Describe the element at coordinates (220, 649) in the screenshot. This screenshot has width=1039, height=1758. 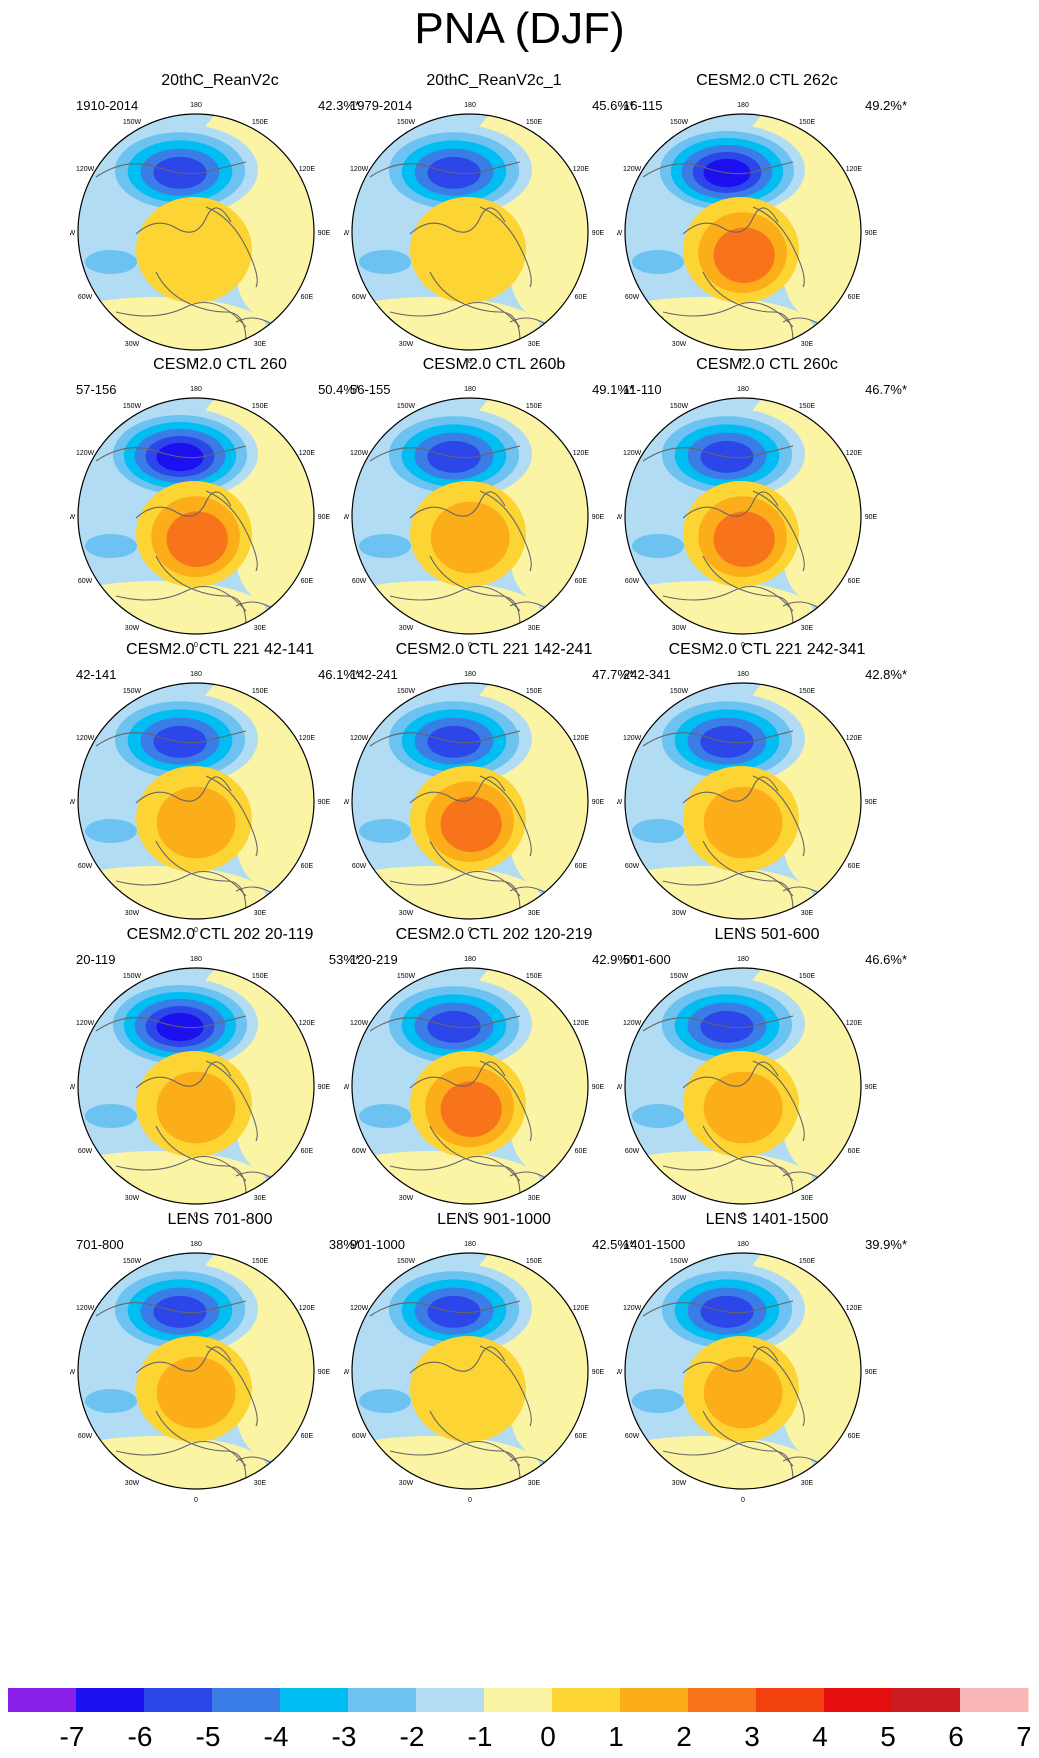
I see `panel-title: CESM2.0 CTL 221 42-141` at that location.